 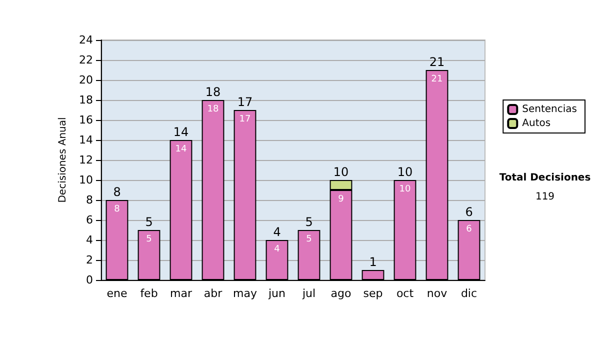 What do you see at coordinates (86, 120) in the screenshot?
I see `y-tick-label: 16` at bounding box center [86, 120].